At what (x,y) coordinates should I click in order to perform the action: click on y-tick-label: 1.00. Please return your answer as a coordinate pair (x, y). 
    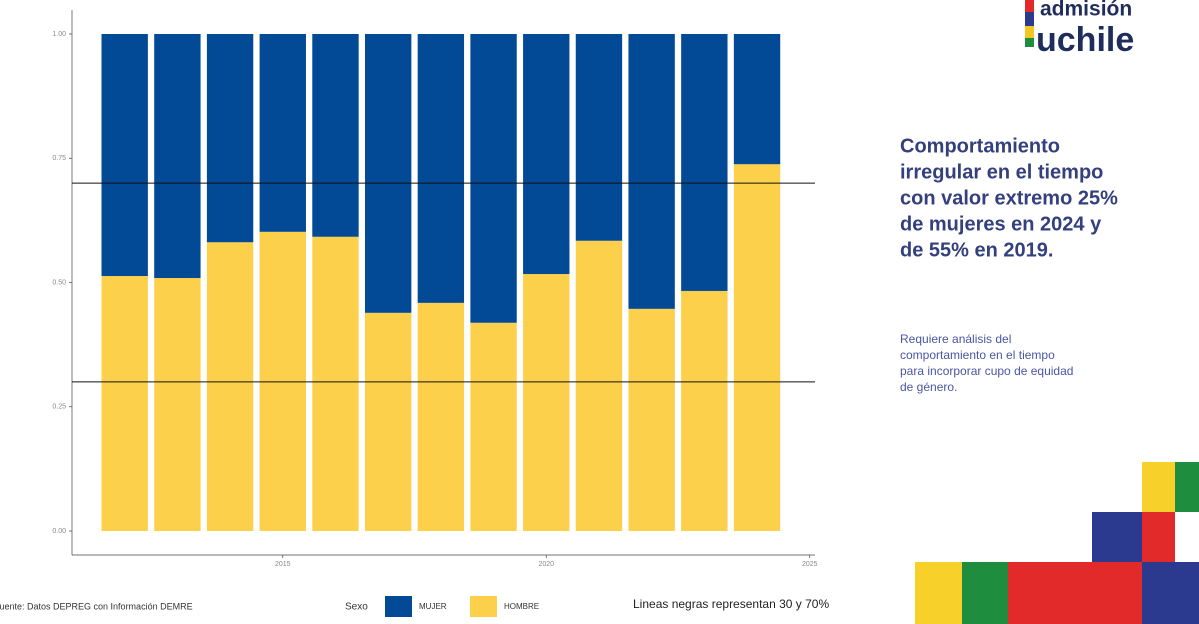
    Looking at the image, I should click on (59, 34).